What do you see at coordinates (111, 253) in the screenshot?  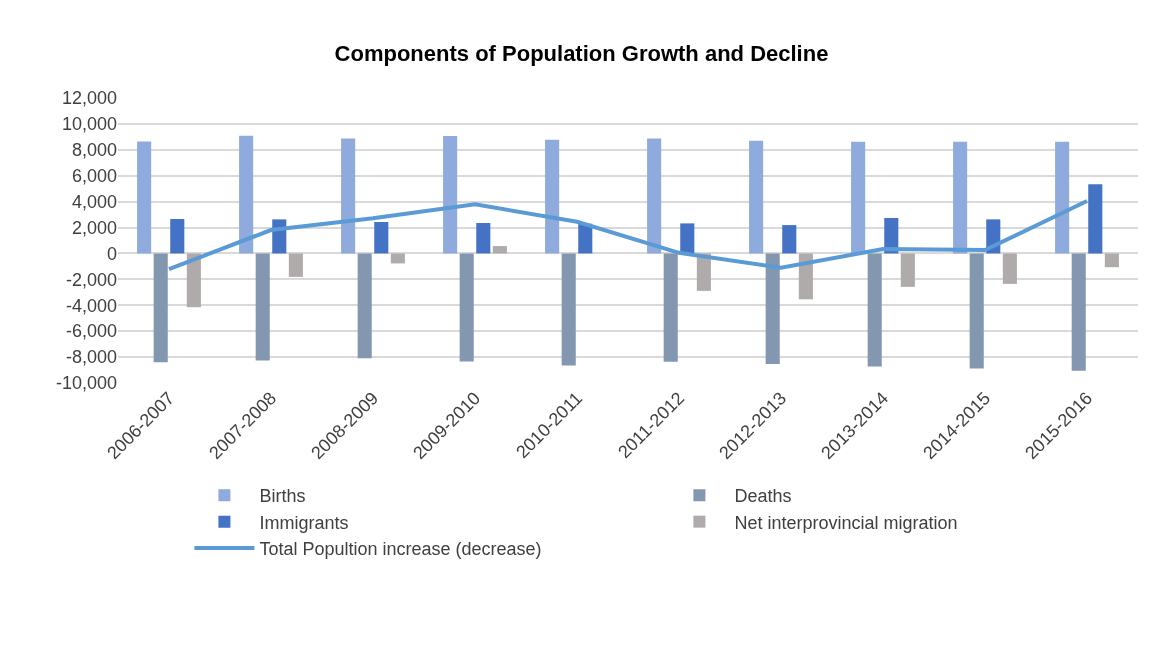 I see `y-tick-label: 0` at bounding box center [111, 253].